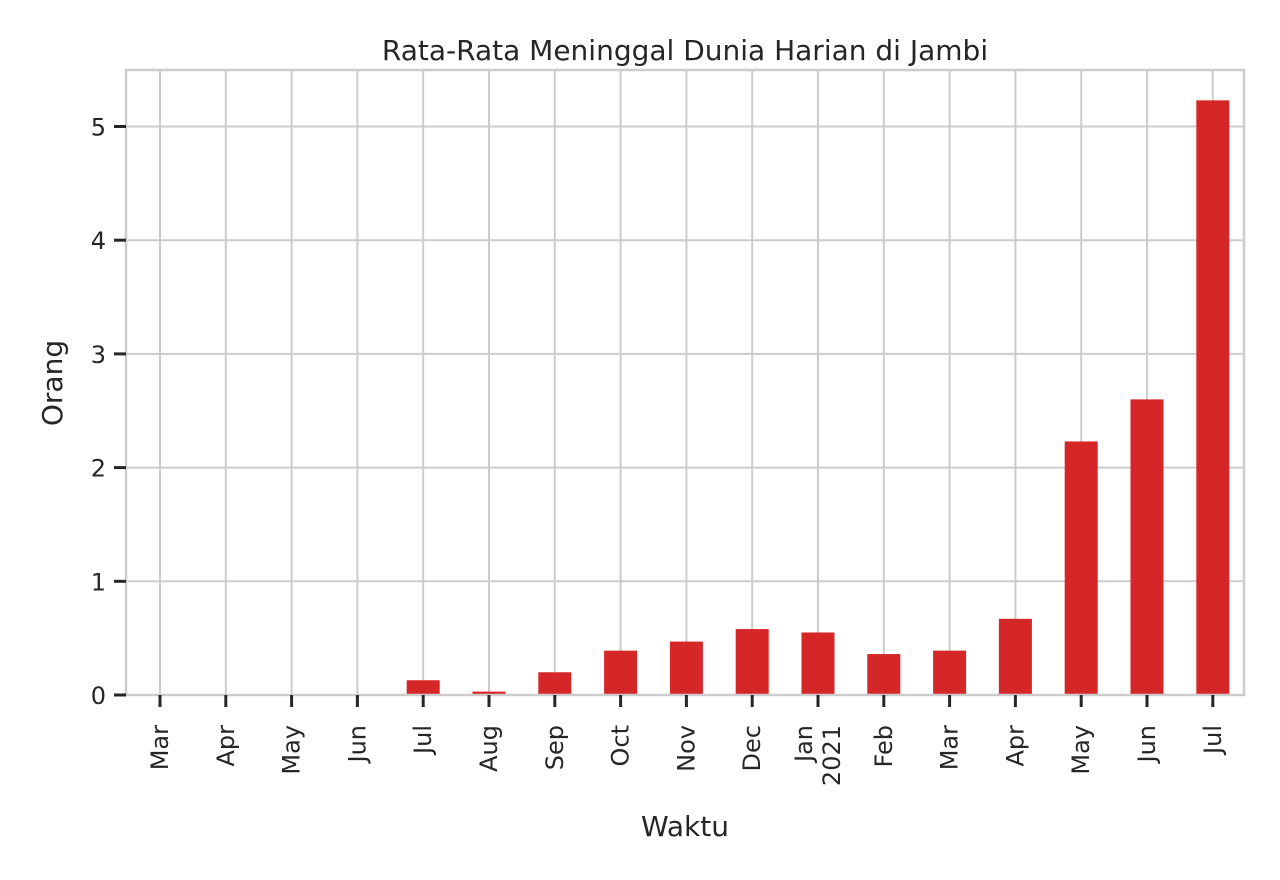 The height and width of the screenshot is (880, 1280). I want to click on y-tick-label: 2, so click(98, 469).